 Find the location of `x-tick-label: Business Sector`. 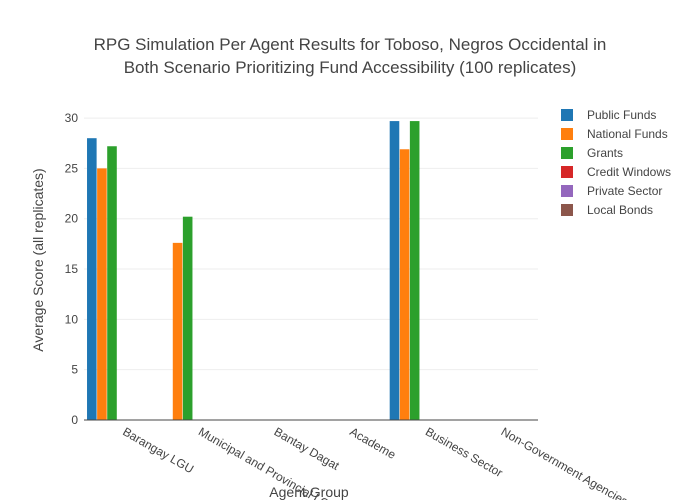

x-tick-label: Business Sector is located at coordinates (464, 451).